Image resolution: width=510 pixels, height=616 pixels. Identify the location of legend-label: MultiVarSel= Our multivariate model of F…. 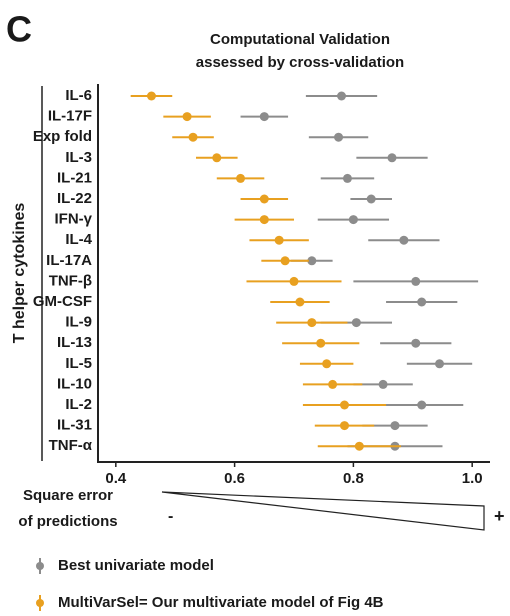
(221, 602).